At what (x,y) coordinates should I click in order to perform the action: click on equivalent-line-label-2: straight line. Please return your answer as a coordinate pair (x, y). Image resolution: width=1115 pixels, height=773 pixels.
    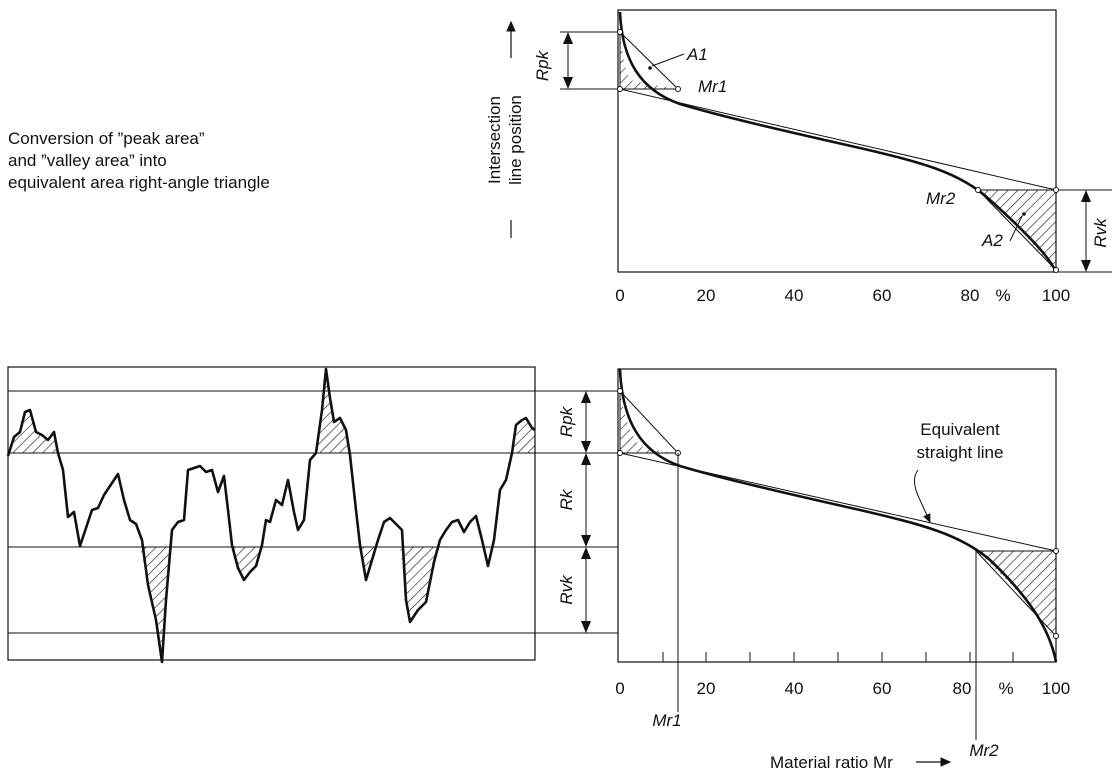
    Looking at the image, I should click on (960, 452).